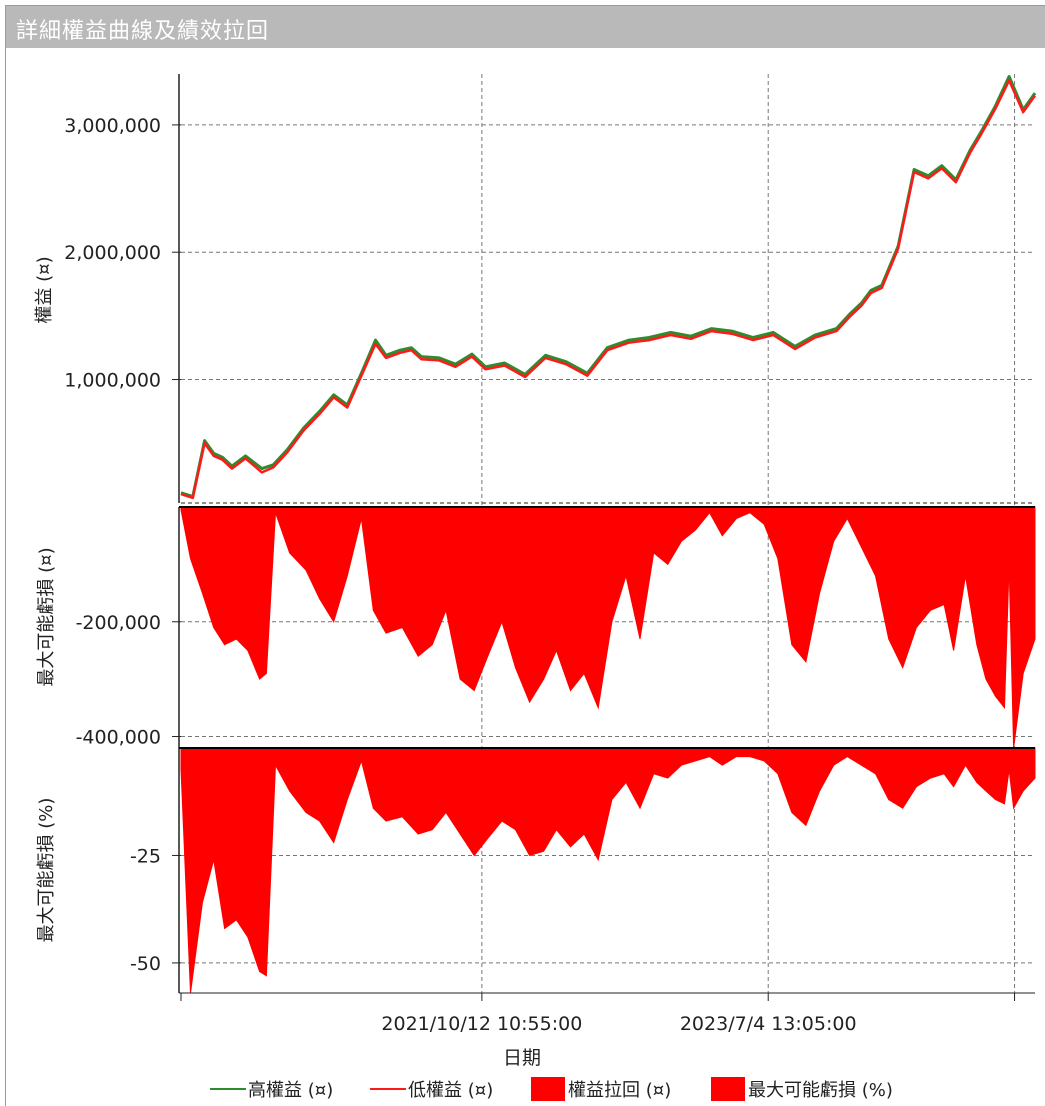  What do you see at coordinates (46, 616) in the screenshot?
I see `drawdown-amount-panel-ylabel: 最大可能虧損 (¤)` at bounding box center [46, 616].